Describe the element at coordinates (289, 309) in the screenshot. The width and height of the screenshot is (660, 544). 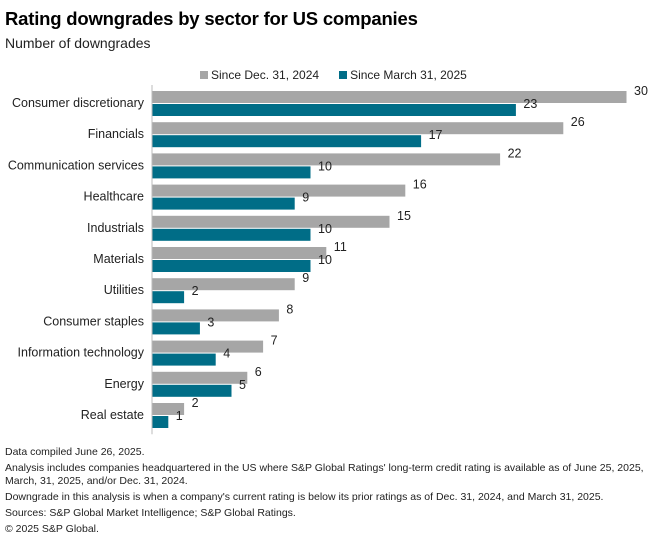
I see `data-label: 8` at that location.